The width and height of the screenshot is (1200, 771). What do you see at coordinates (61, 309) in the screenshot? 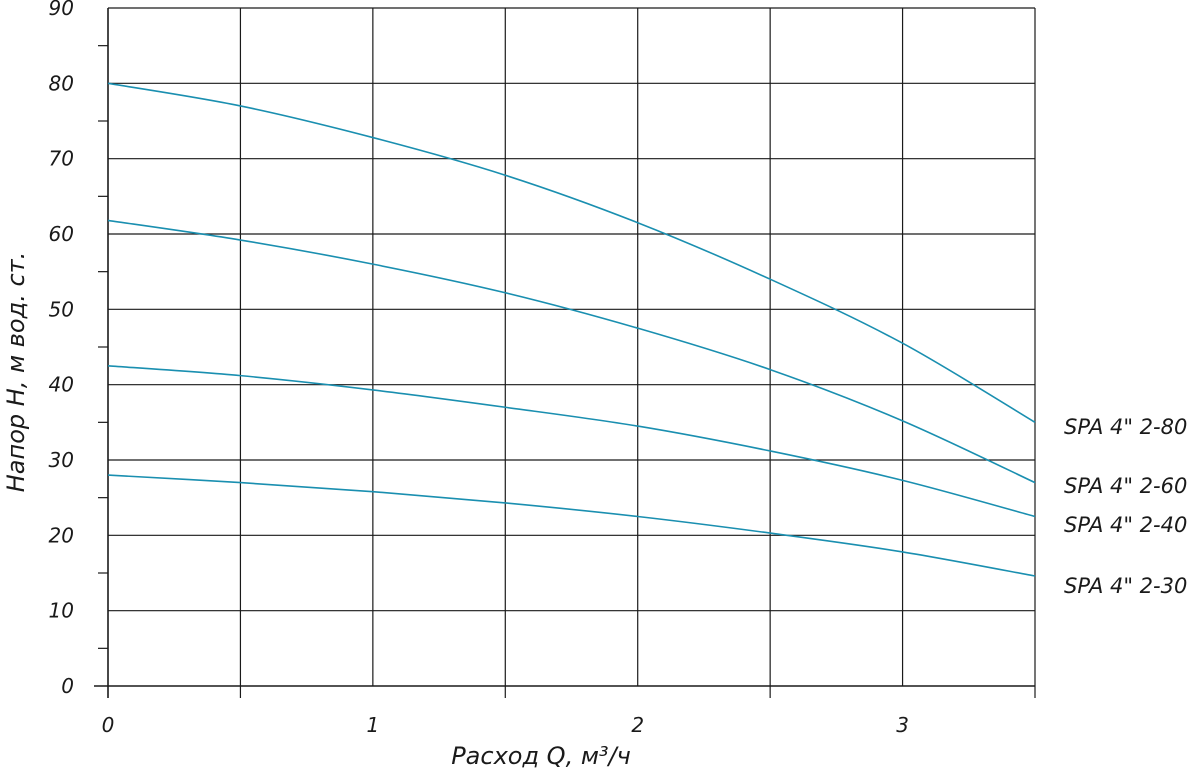
I see `y-tick-label: 50` at bounding box center [61, 309].